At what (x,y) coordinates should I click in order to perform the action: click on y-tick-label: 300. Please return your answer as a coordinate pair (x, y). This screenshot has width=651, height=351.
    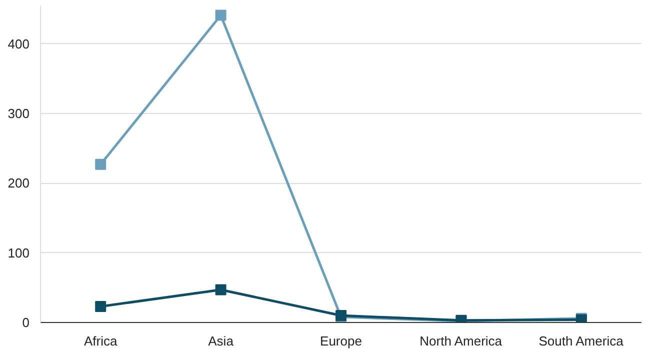
    Looking at the image, I should click on (19, 113).